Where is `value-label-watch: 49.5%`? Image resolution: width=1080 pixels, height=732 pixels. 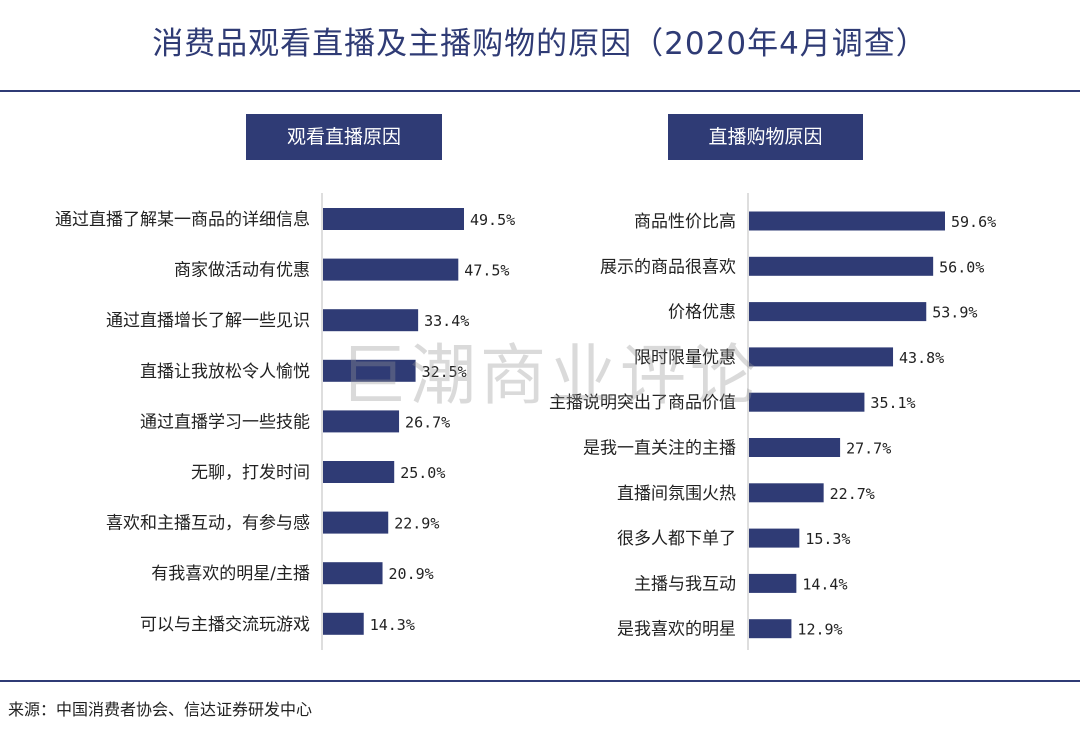 value-label-watch: 49.5% is located at coordinates (492, 220).